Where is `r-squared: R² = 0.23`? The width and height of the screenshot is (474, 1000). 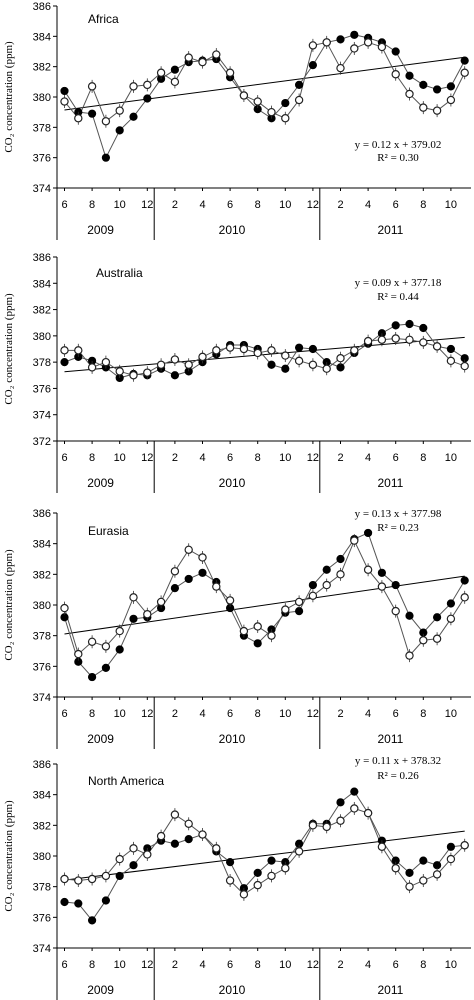 r-squared: R² = 0.23 is located at coordinates (398, 528).